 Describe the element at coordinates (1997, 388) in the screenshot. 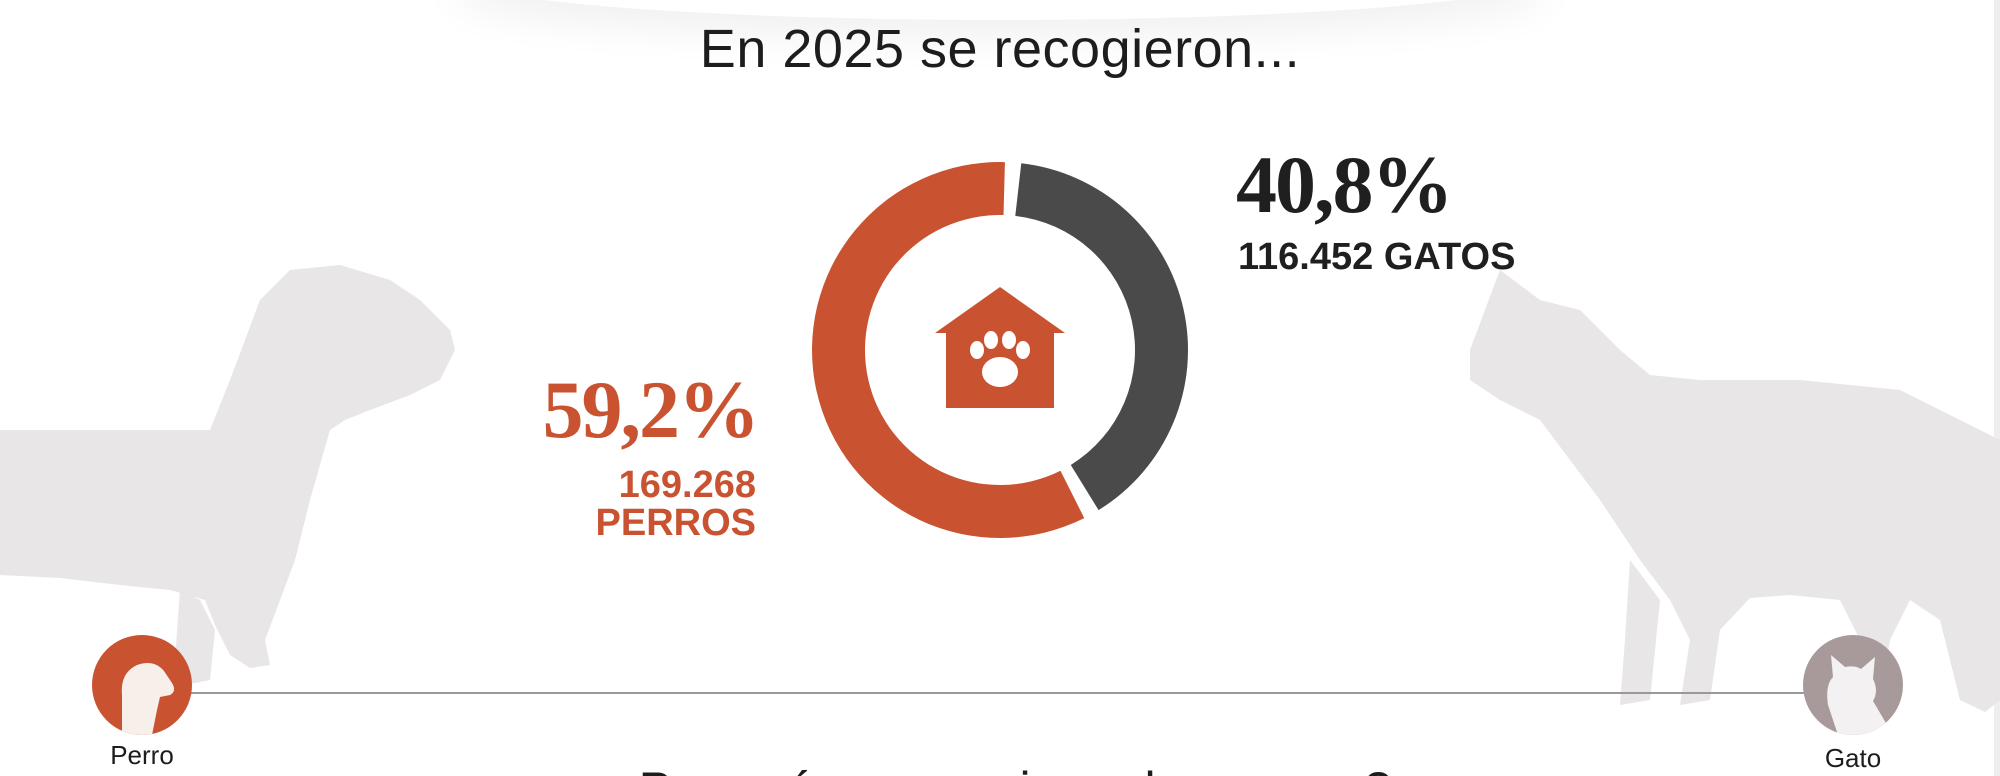

I see `right-edge-bar` at that location.